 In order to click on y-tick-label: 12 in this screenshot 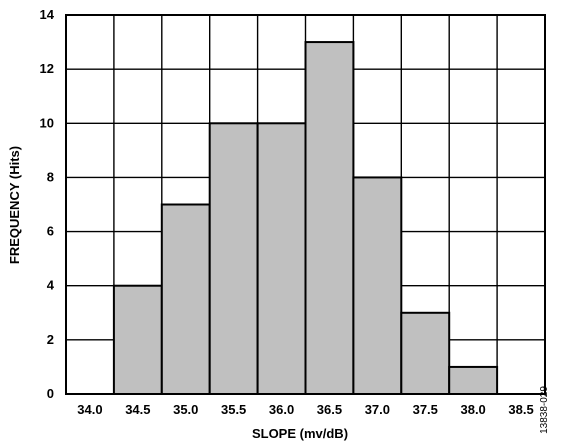, I will do `click(47, 68)`.